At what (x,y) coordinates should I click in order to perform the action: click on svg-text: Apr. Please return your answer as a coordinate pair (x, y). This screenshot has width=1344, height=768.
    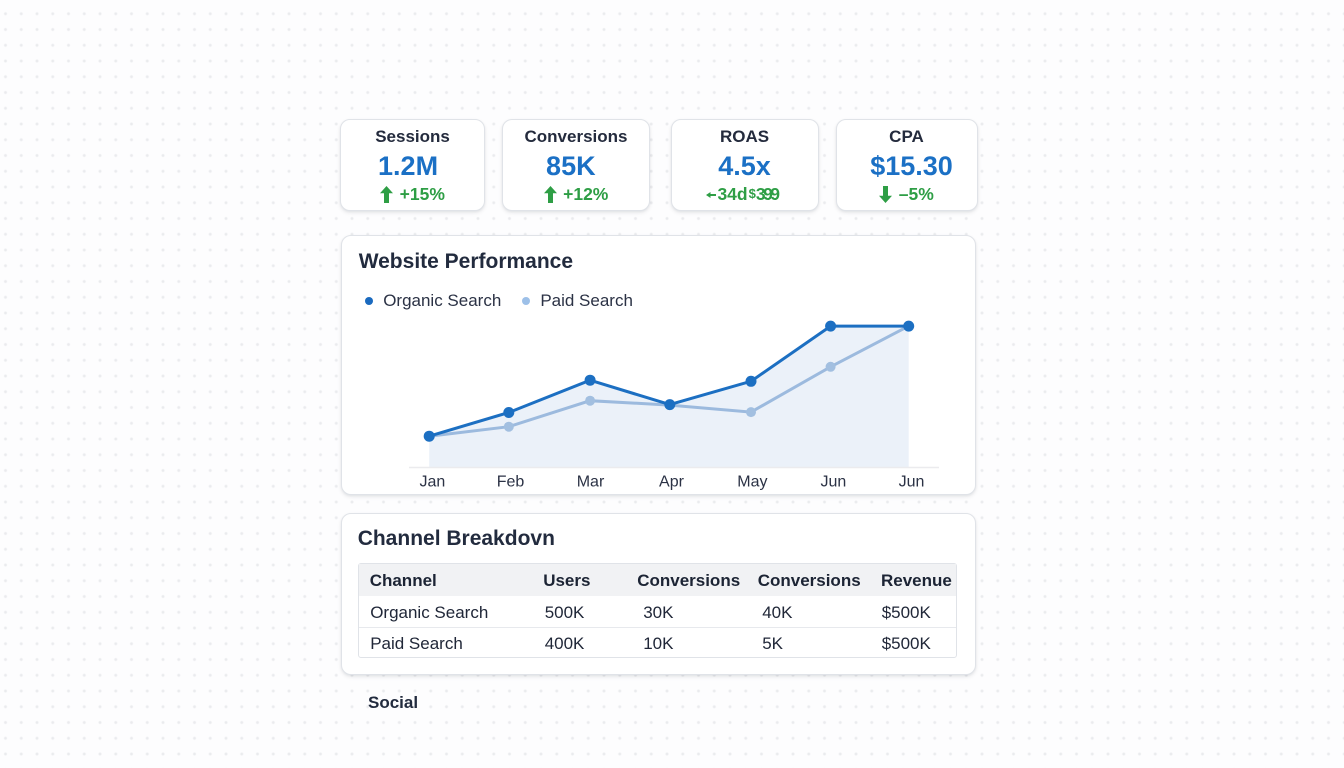
    Looking at the image, I should click on (672, 481).